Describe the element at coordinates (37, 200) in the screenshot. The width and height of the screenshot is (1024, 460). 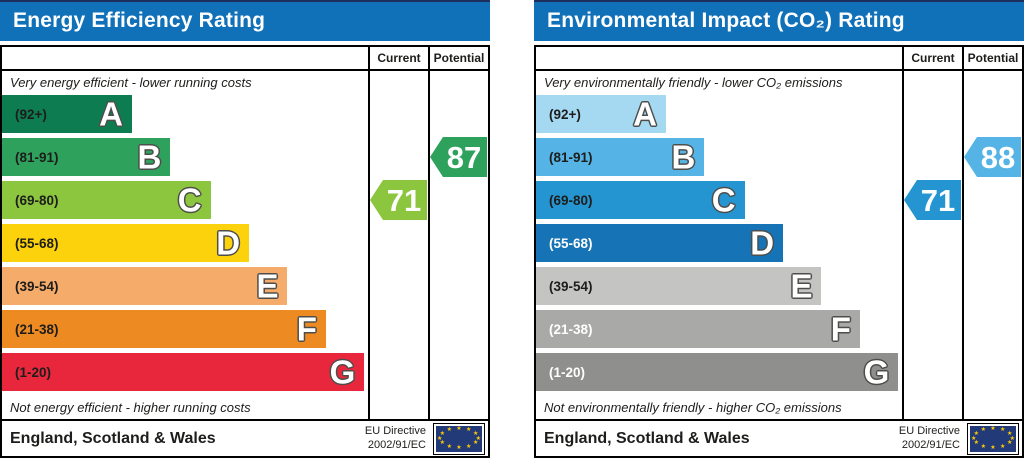
I see `band-range-label: (69-80)` at that location.